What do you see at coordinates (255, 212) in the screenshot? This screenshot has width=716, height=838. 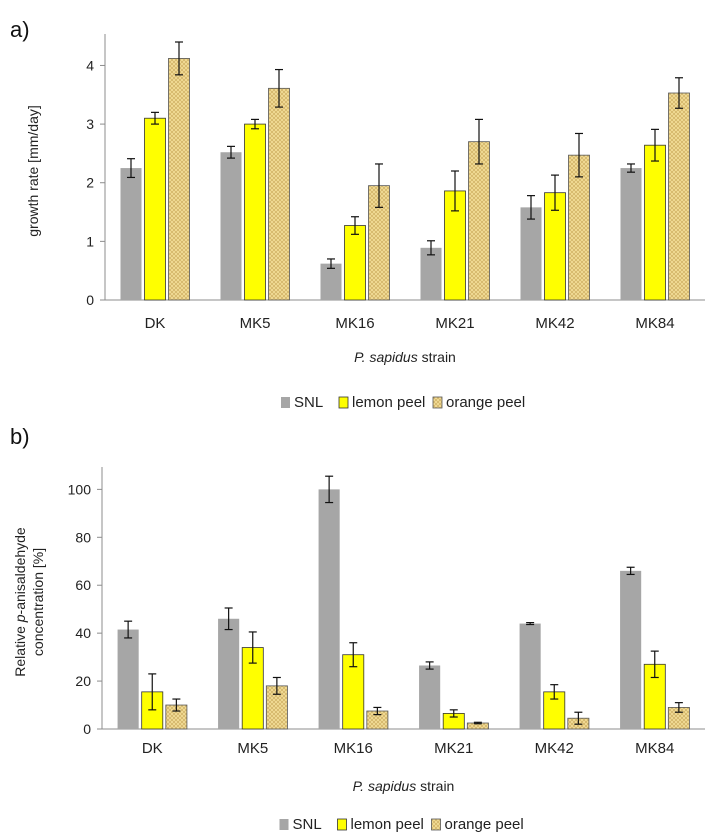 I see `bar-lemon-peel-mk5` at bounding box center [255, 212].